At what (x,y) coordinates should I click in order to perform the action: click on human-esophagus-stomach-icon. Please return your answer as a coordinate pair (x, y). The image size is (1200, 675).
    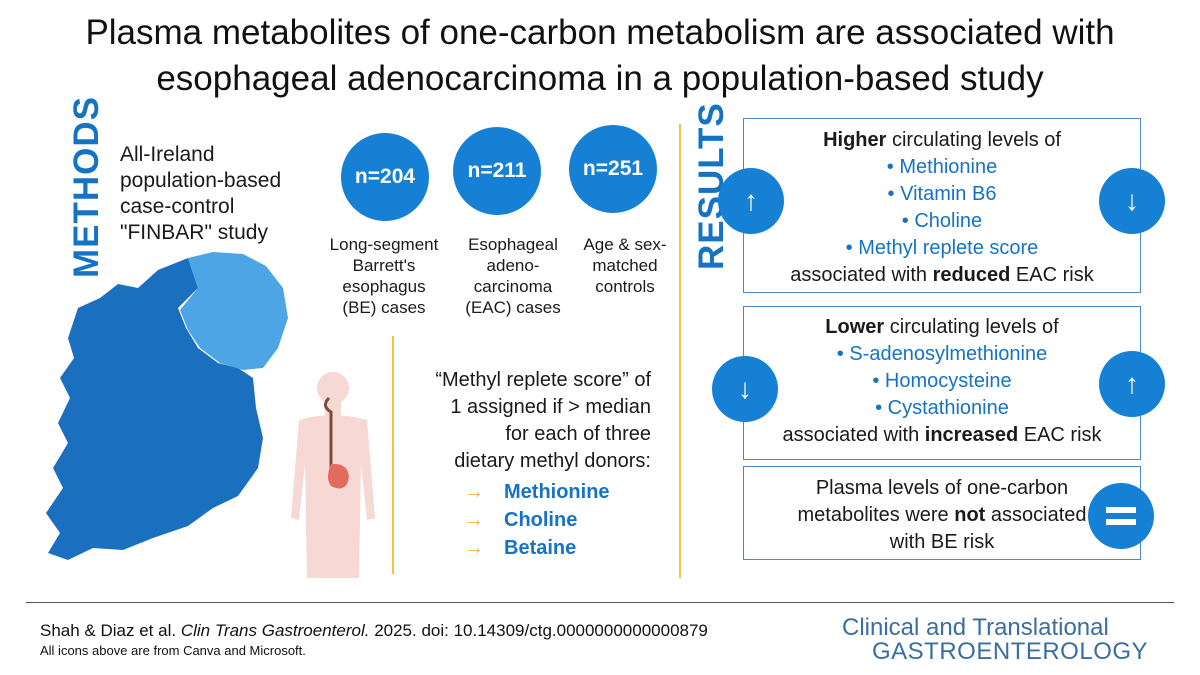
    Looking at the image, I should click on (333, 475).